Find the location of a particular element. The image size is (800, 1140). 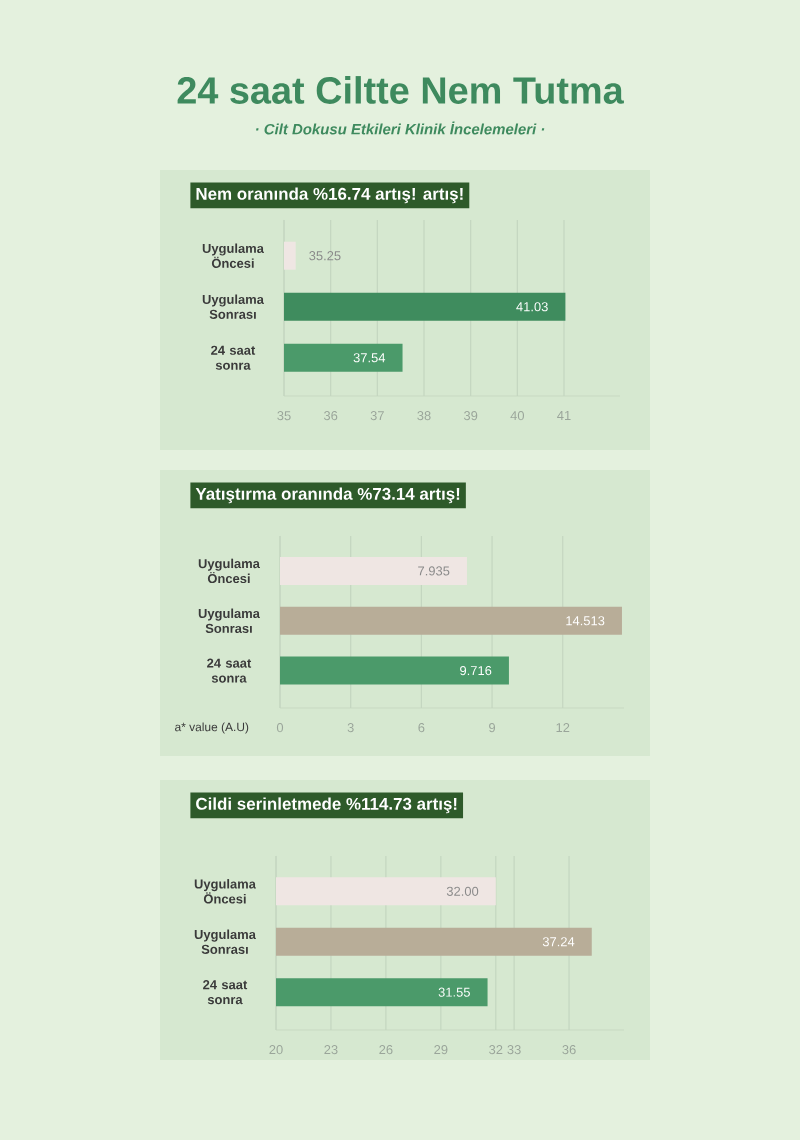

chart-title: Yatıştırma oranında %73.14 artış! is located at coordinates (327, 495).